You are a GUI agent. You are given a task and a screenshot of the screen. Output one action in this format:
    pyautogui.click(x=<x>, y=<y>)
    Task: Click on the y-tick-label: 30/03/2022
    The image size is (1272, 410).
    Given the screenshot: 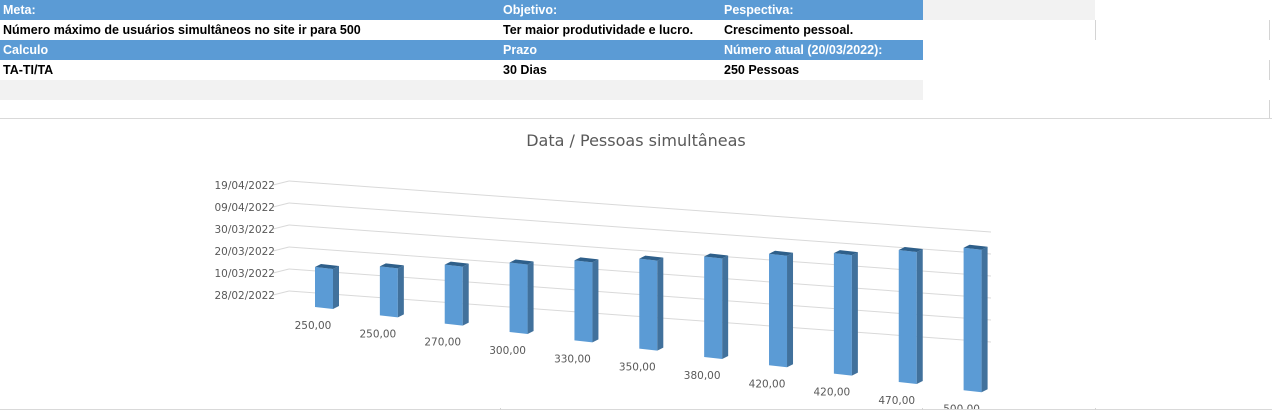 What is the action you would take?
    pyautogui.click(x=244, y=230)
    